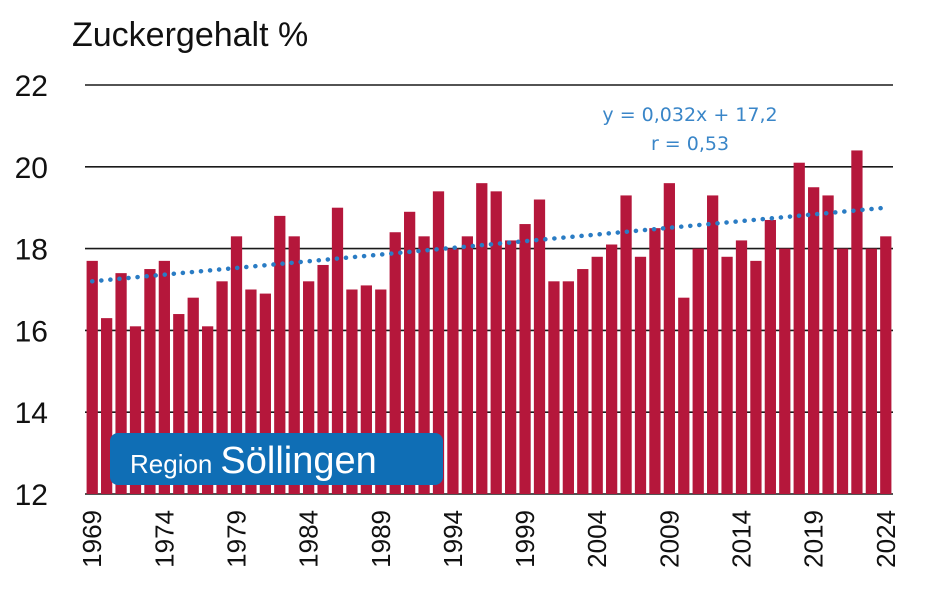 The image size is (942, 600). I want to click on y-tick-label: 14, so click(31, 413).